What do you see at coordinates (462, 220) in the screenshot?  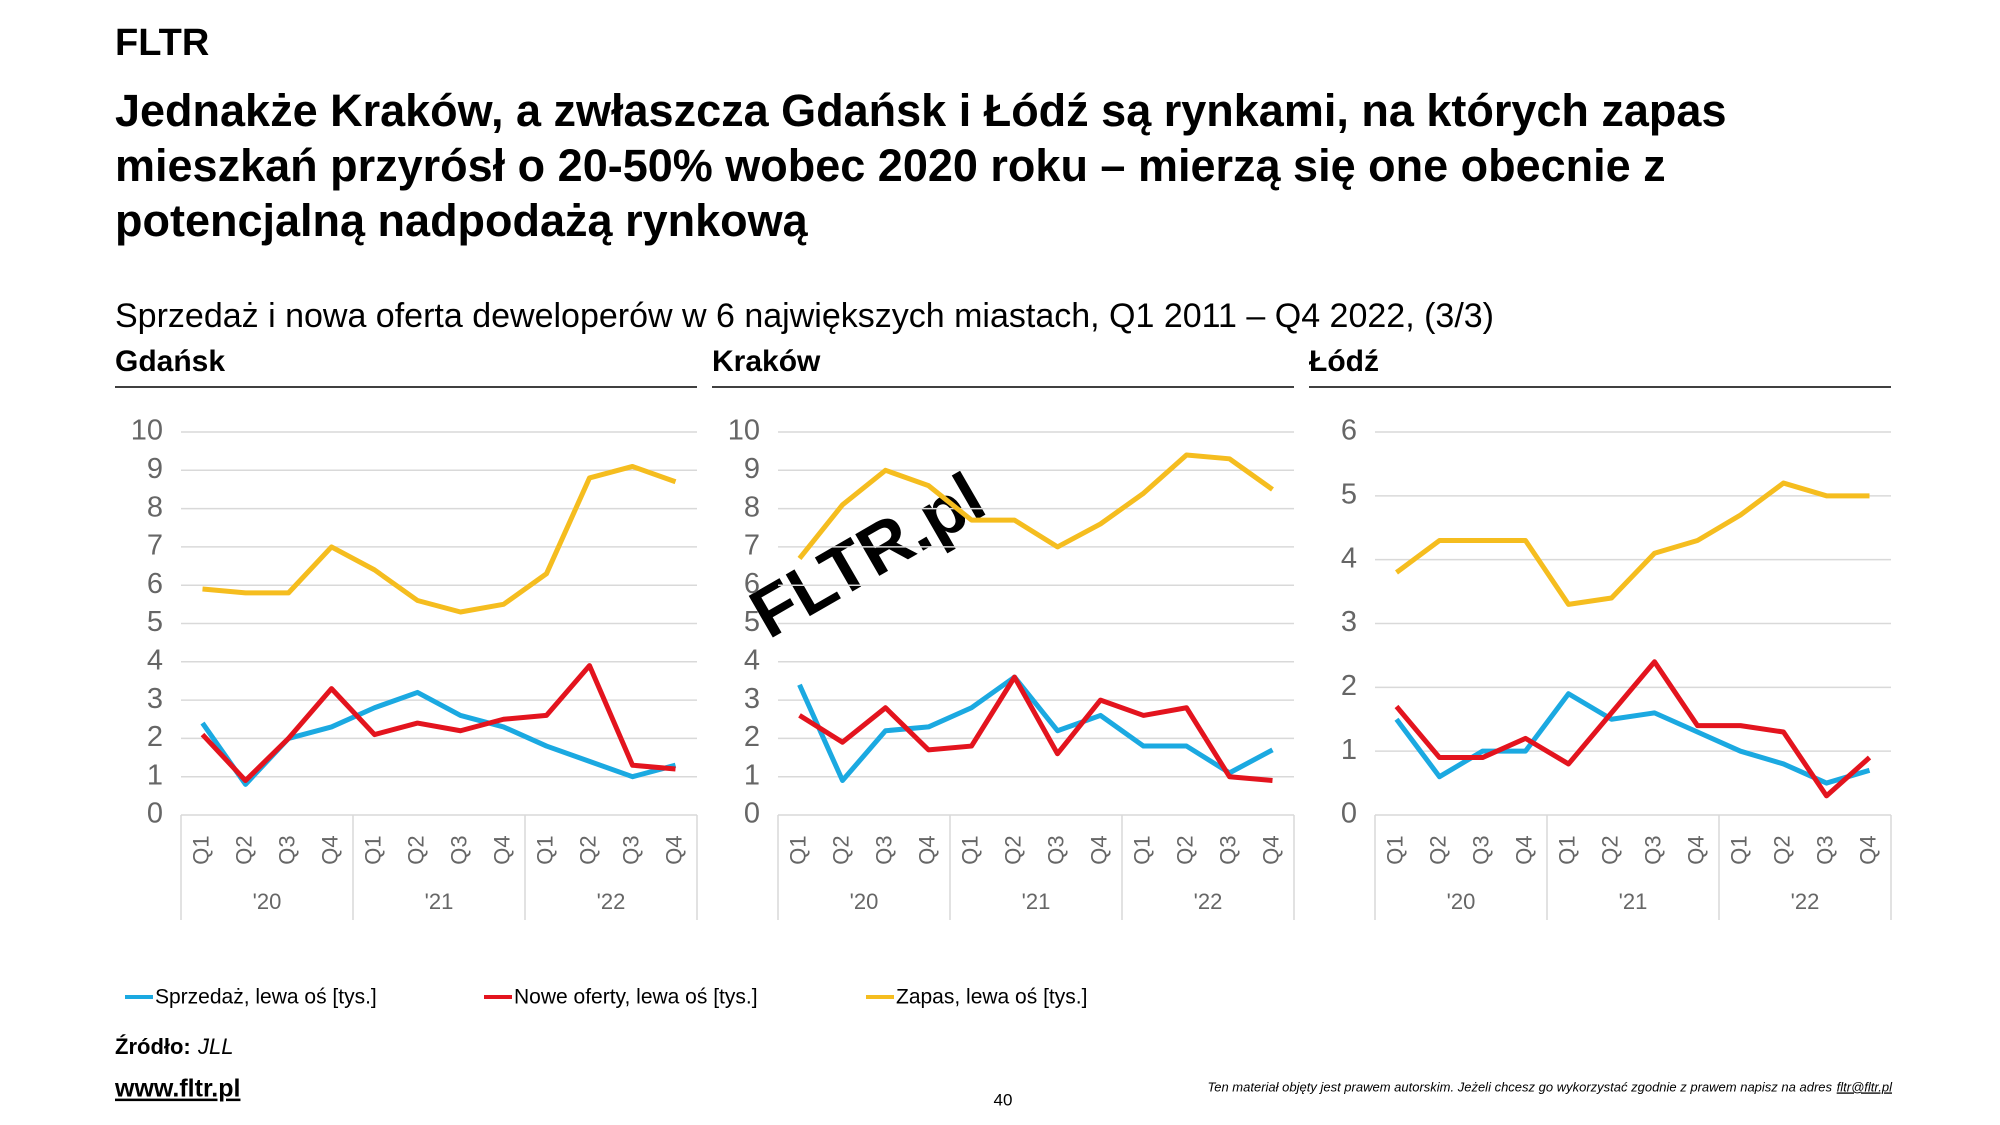 I see `headline: potencjalną nadpodażą rynkową` at bounding box center [462, 220].